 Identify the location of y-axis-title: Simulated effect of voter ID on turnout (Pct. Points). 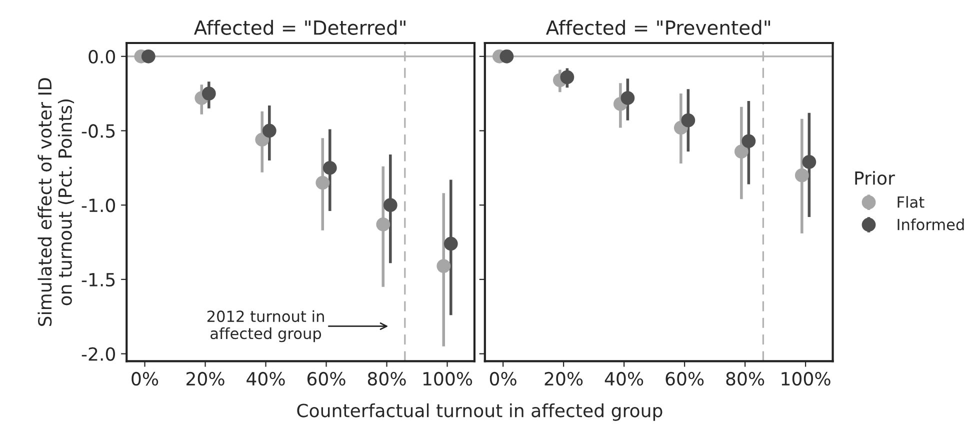
(56, 202).